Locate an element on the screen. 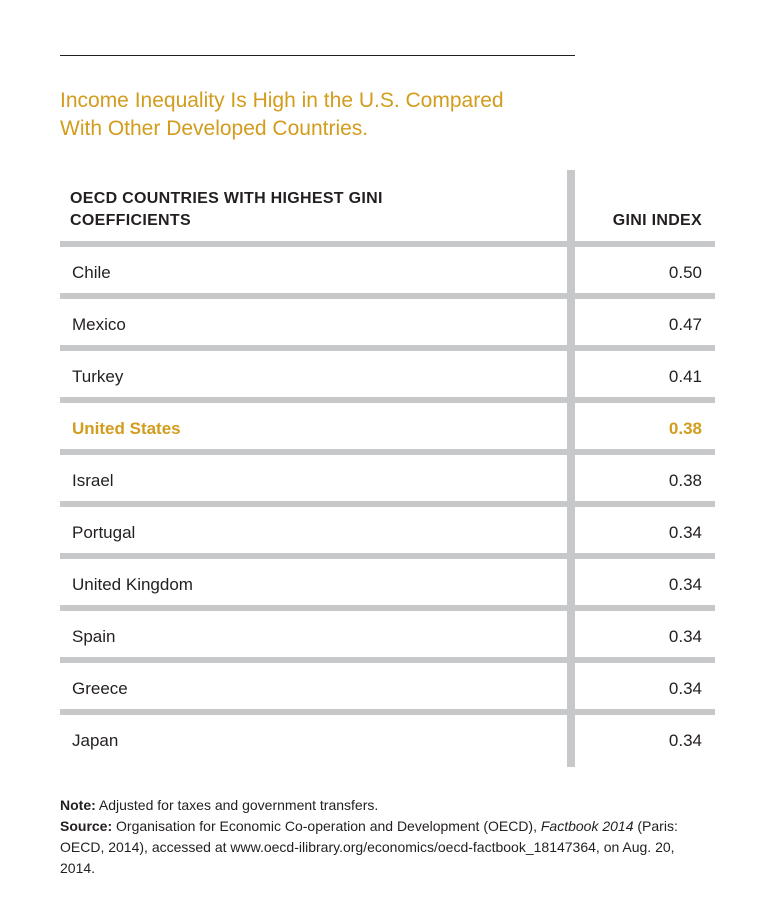  table-row: United Kingdom 0.34 is located at coordinates (387, 585).